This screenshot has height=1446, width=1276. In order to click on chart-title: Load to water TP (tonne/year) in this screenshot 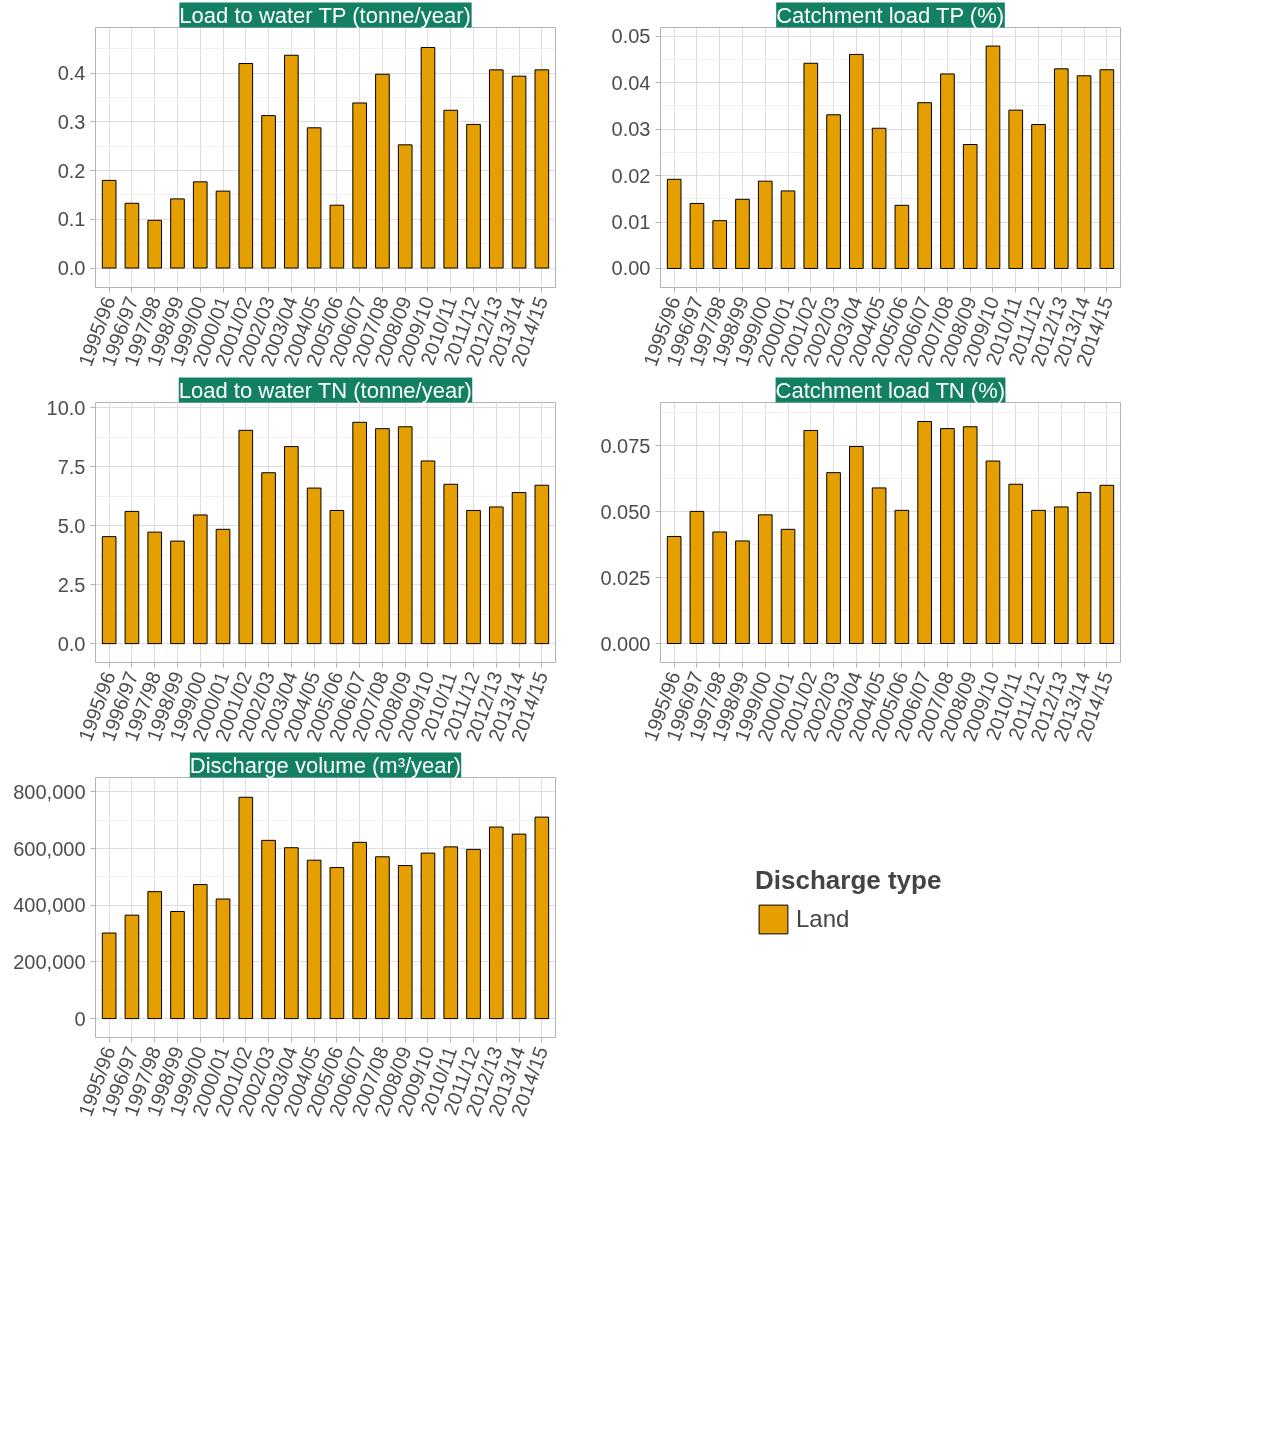, I will do `click(325, 15)`.